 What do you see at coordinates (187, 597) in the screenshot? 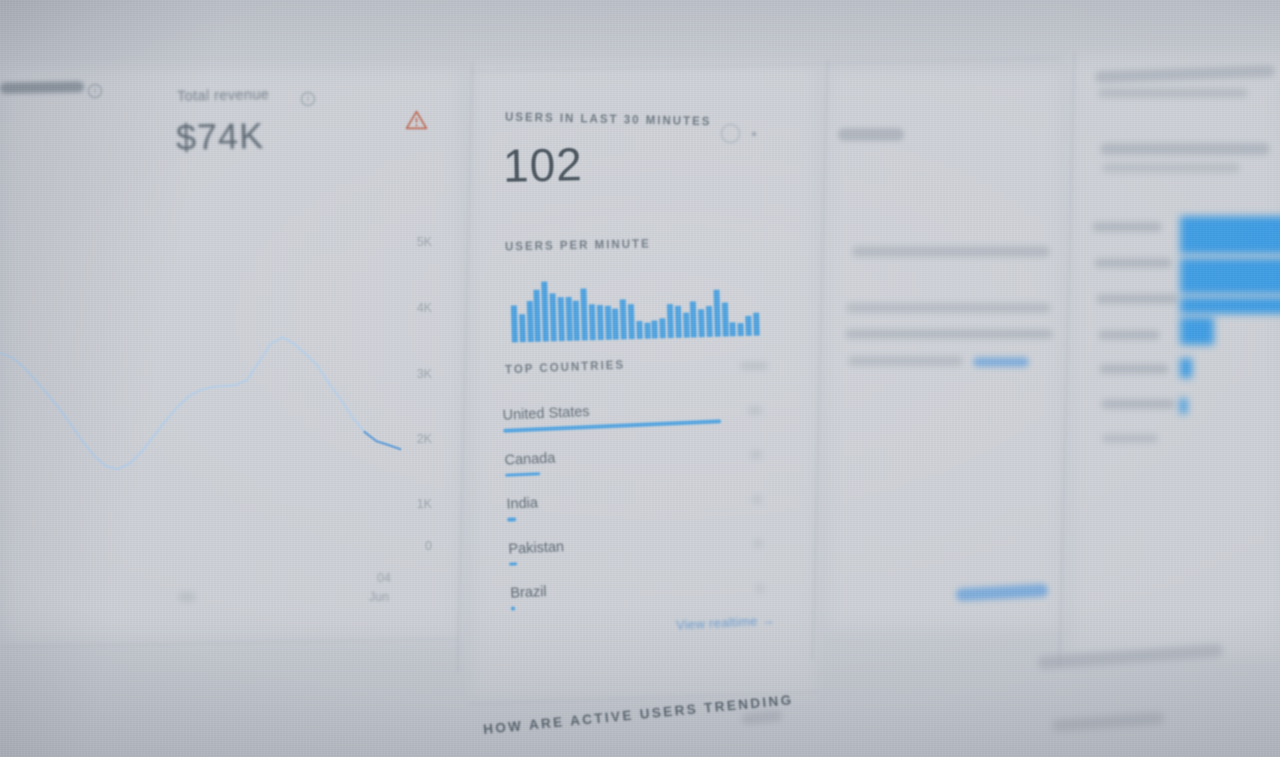
I see `x-axis-tick-blurred` at bounding box center [187, 597].